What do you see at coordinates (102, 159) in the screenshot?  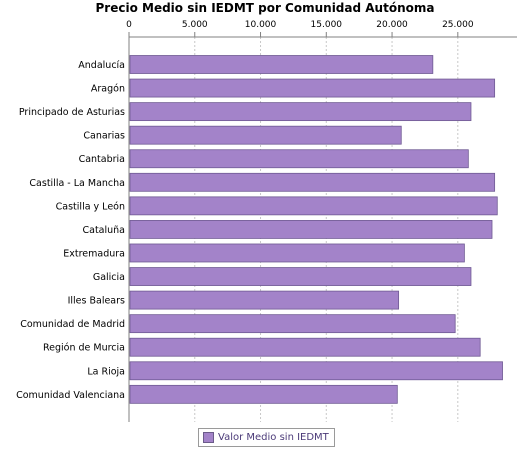 I see `category-label: Cantabria` at bounding box center [102, 159].